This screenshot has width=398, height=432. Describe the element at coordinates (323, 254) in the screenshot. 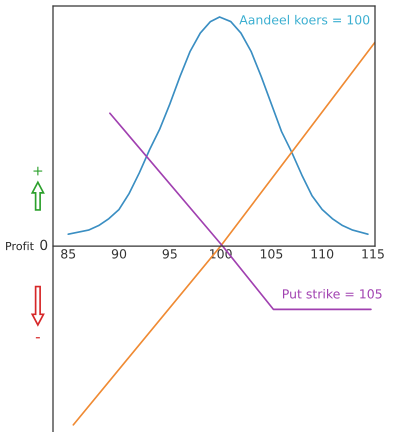

I see `x-tick-label: 110` at that location.